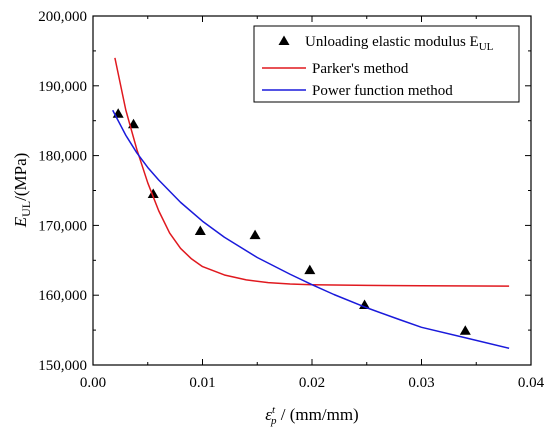 The image size is (550, 438). I want to click on y-tick-label: 170,000, so click(62, 226).